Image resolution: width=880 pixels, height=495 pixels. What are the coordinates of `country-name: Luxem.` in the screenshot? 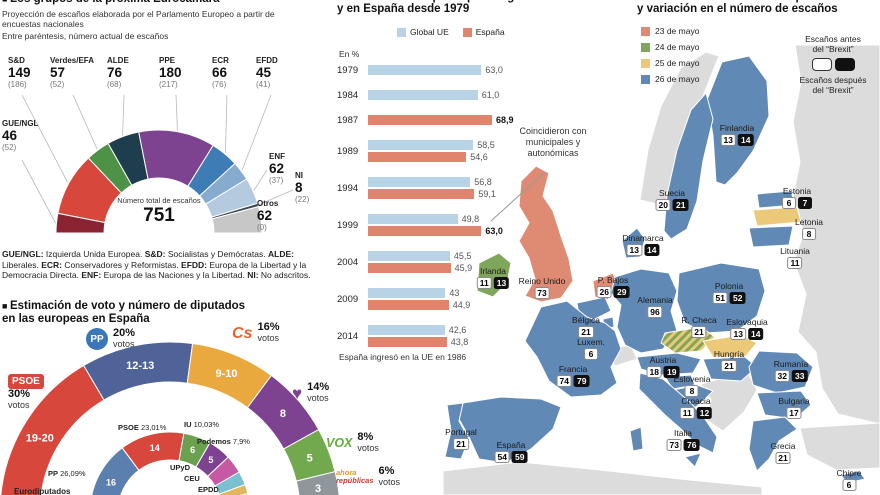 It's located at (591, 342).